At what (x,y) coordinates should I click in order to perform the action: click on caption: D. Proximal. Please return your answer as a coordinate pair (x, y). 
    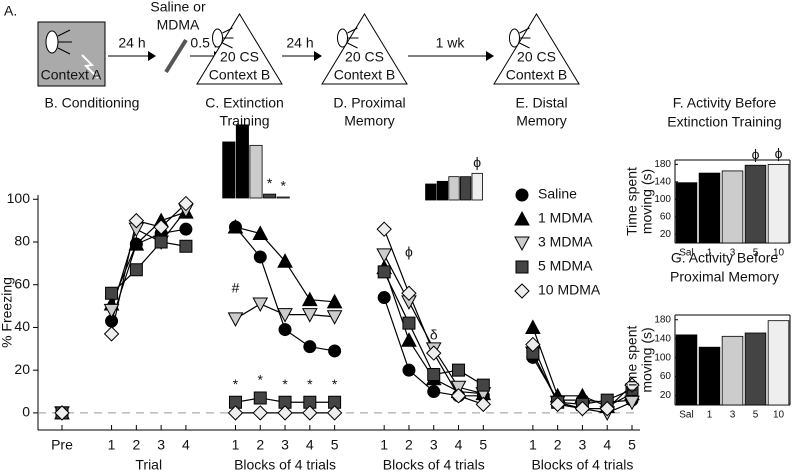
    Looking at the image, I should click on (369, 103).